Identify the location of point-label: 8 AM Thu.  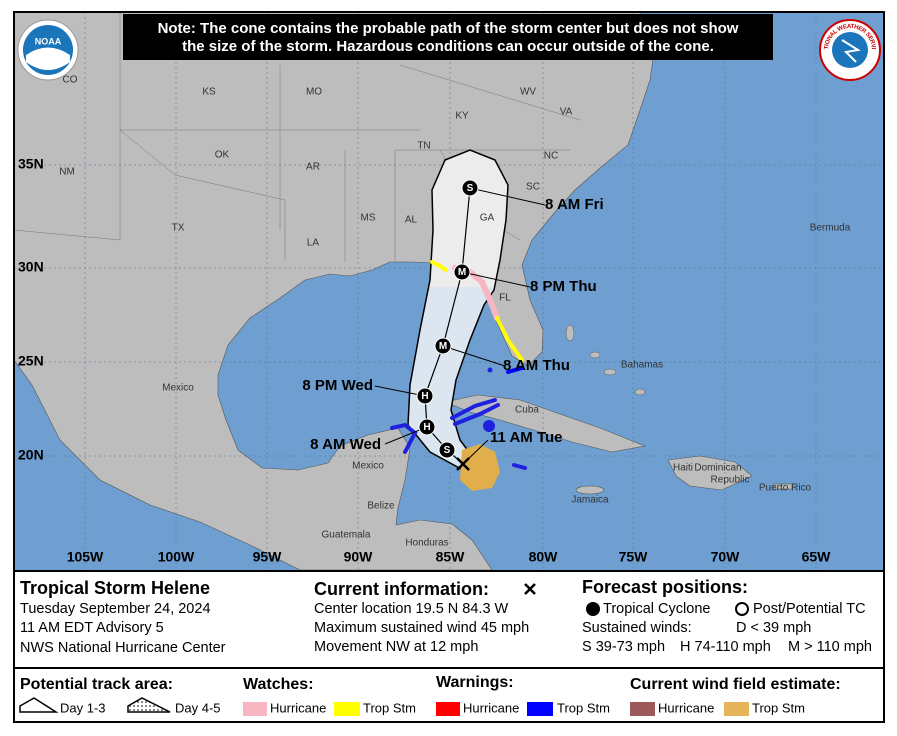
(536, 365).